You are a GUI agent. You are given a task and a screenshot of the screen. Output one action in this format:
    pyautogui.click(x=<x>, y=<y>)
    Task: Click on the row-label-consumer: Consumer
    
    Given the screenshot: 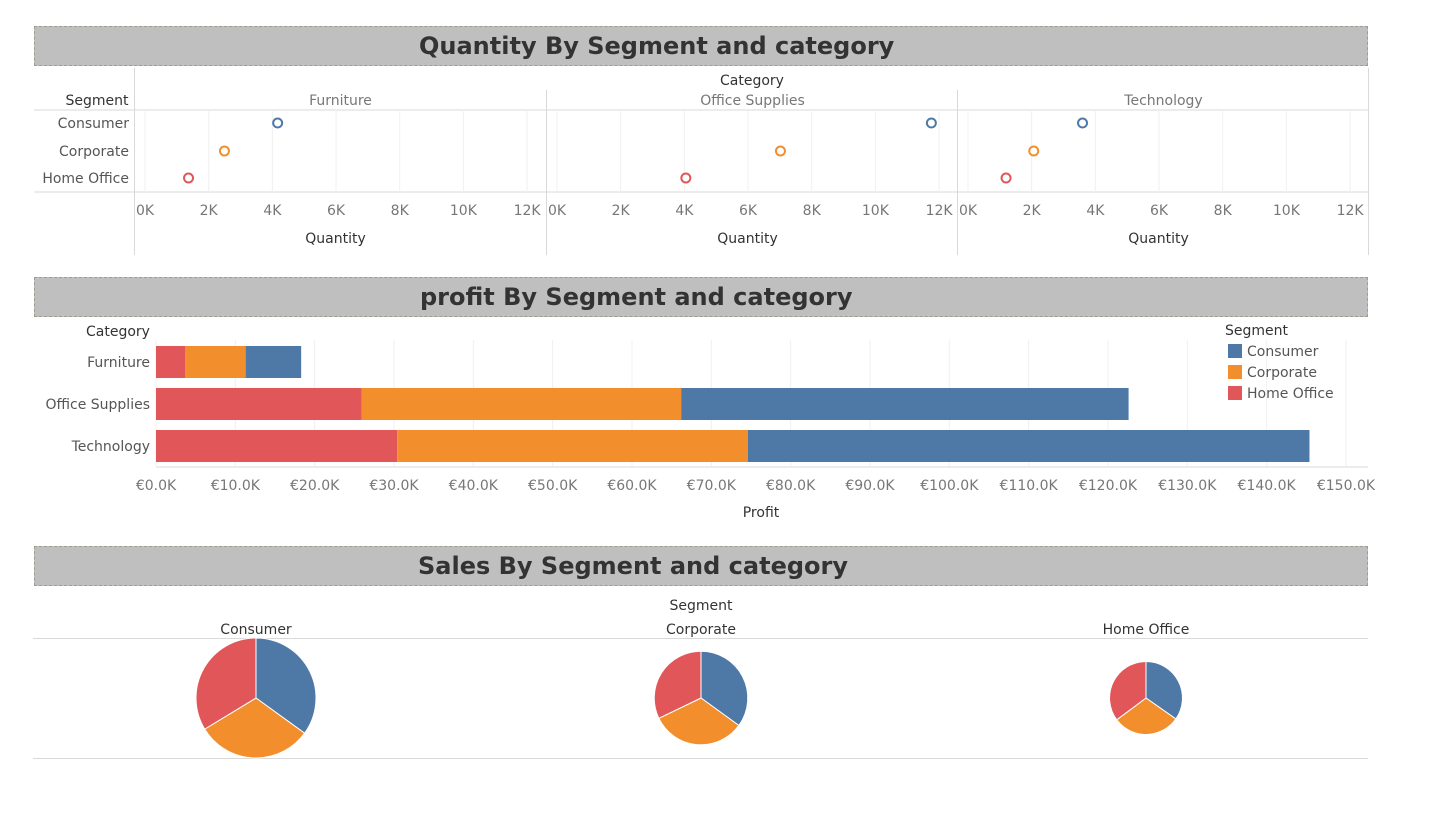 What is the action you would take?
    pyautogui.click(x=94, y=124)
    